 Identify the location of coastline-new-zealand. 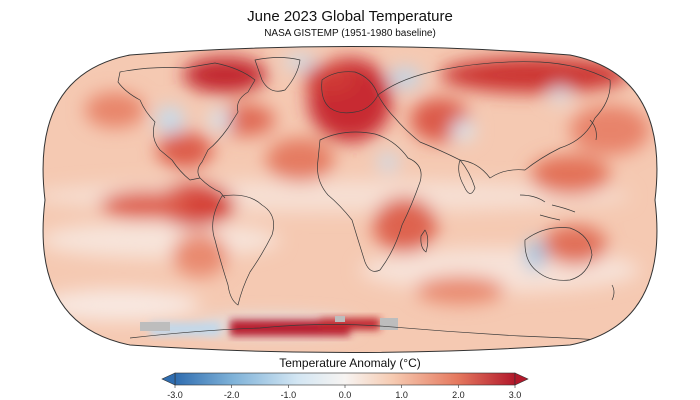
(613, 292).